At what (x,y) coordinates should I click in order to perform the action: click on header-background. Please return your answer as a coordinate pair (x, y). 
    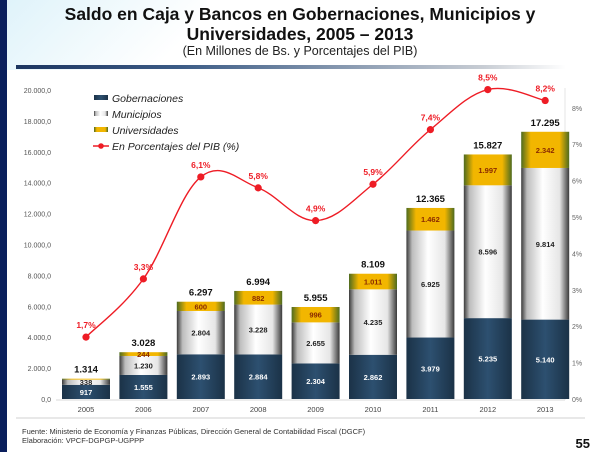
    Looking at the image, I should click on (107, 35).